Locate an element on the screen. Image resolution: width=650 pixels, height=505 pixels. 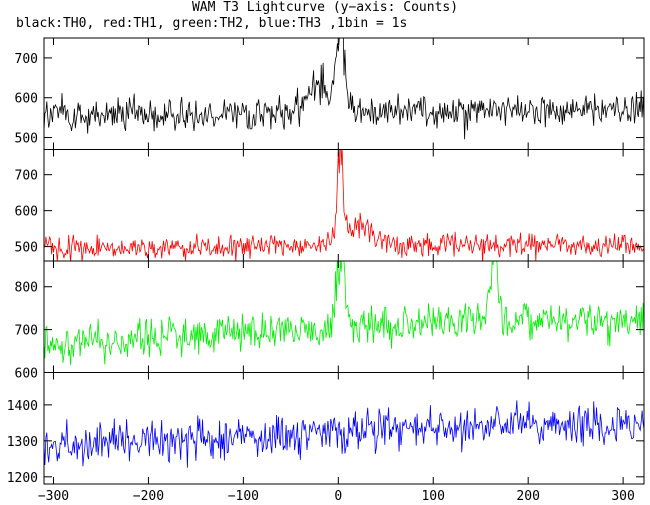
series-line-TH3 is located at coordinates (344, 434).